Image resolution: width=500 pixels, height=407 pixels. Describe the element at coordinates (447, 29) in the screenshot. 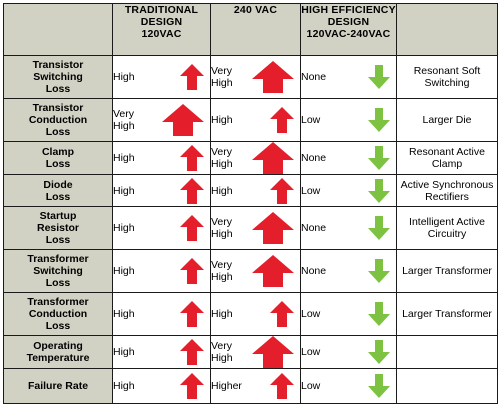

I see `header-notes` at that location.